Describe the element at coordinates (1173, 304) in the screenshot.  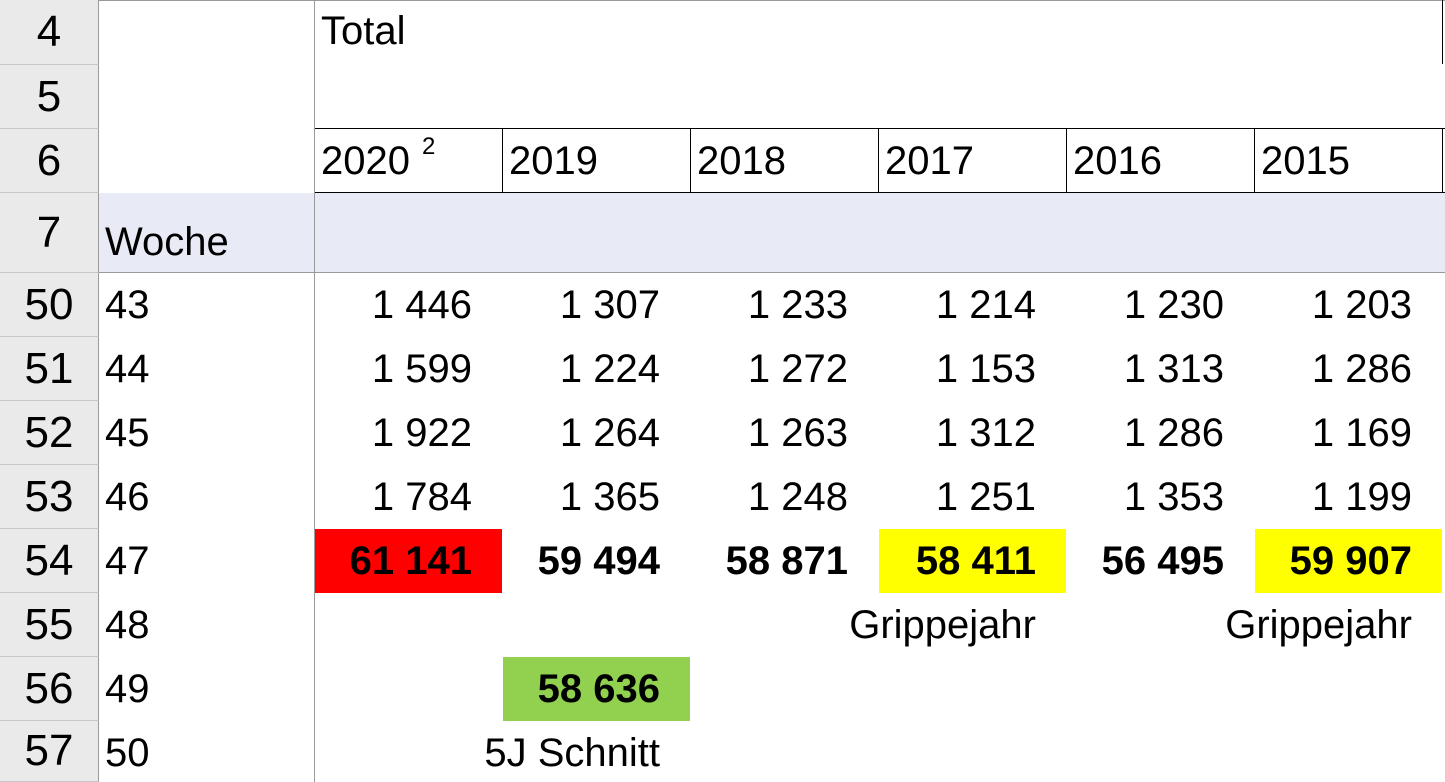
I see `value-cell: 1 230` at that location.